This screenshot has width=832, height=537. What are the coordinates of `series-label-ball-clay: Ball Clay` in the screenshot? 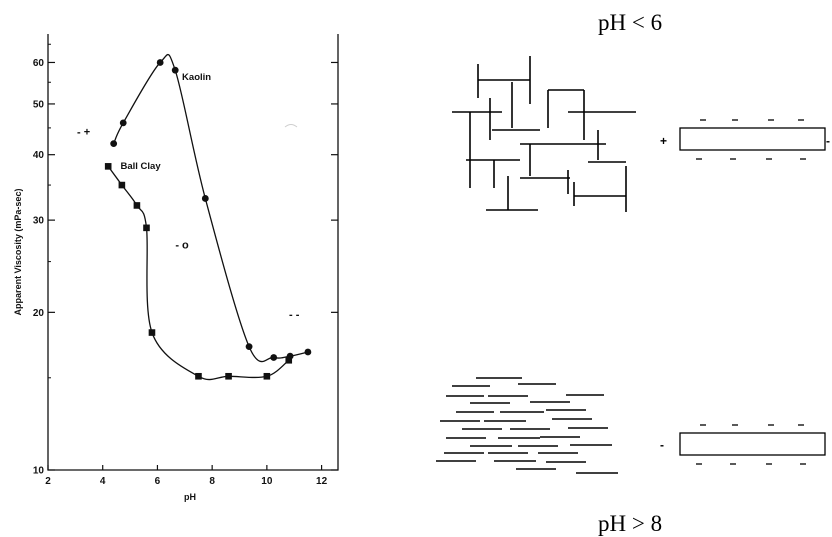 It's located at (141, 166).